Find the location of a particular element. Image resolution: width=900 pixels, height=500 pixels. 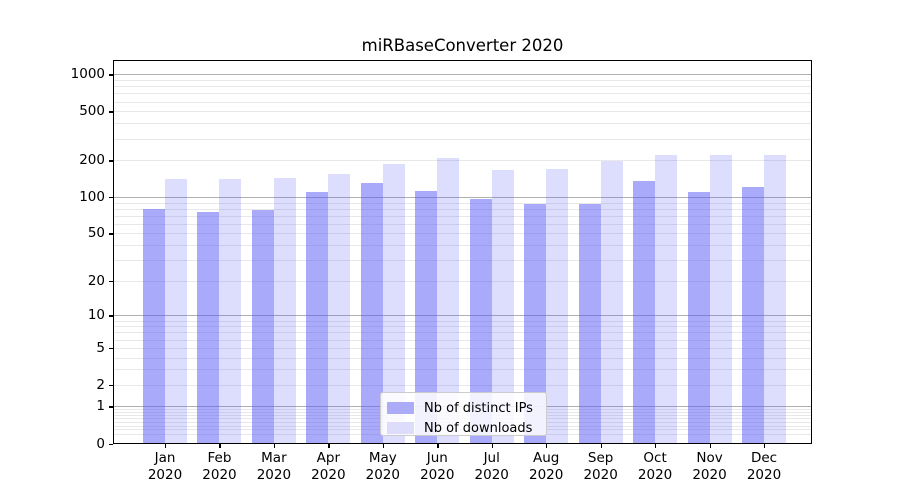

legend-row-distinct-ips: Nb of distinct IPs is located at coordinates (466, 408).